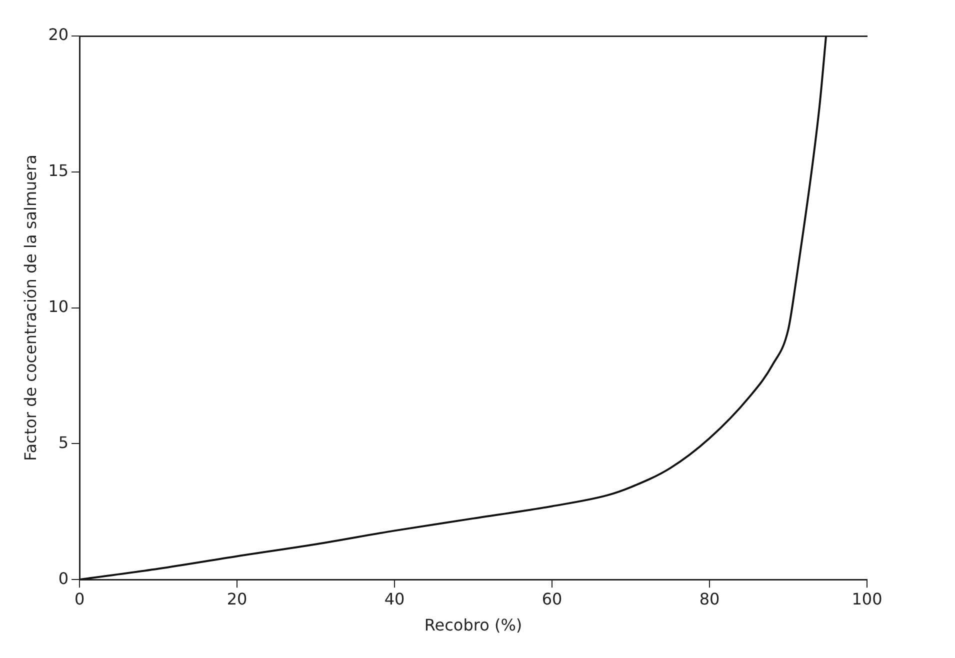 The image size is (955, 658). What do you see at coordinates (30, 307) in the screenshot?
I see `y-axis-title: Factor de cocentración de la salmuera` at bounding box center [30, 307].